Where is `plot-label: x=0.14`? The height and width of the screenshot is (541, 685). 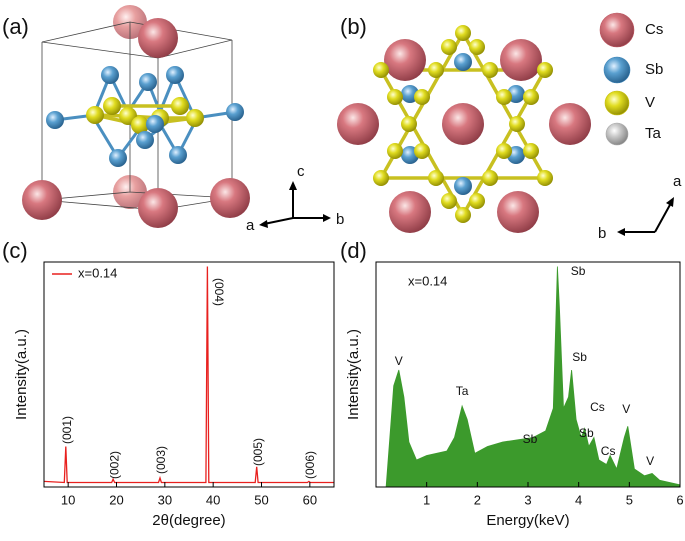 plot-label: x=0.14 is located at coordinates (427, 280).